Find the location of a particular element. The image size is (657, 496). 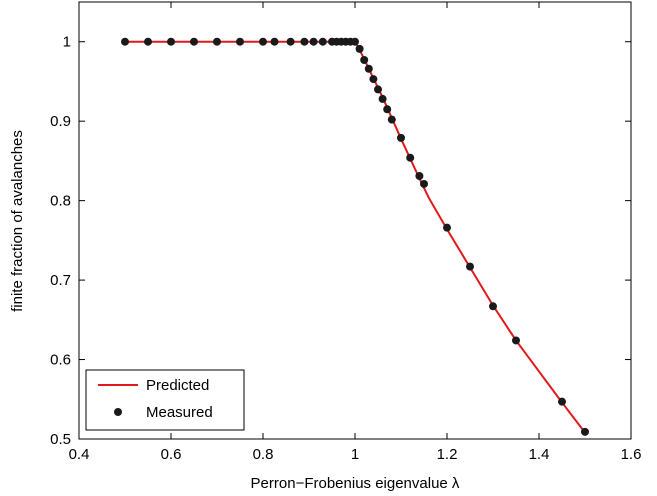

legend-label-measured: Measured is located at coordinates (179, 412).